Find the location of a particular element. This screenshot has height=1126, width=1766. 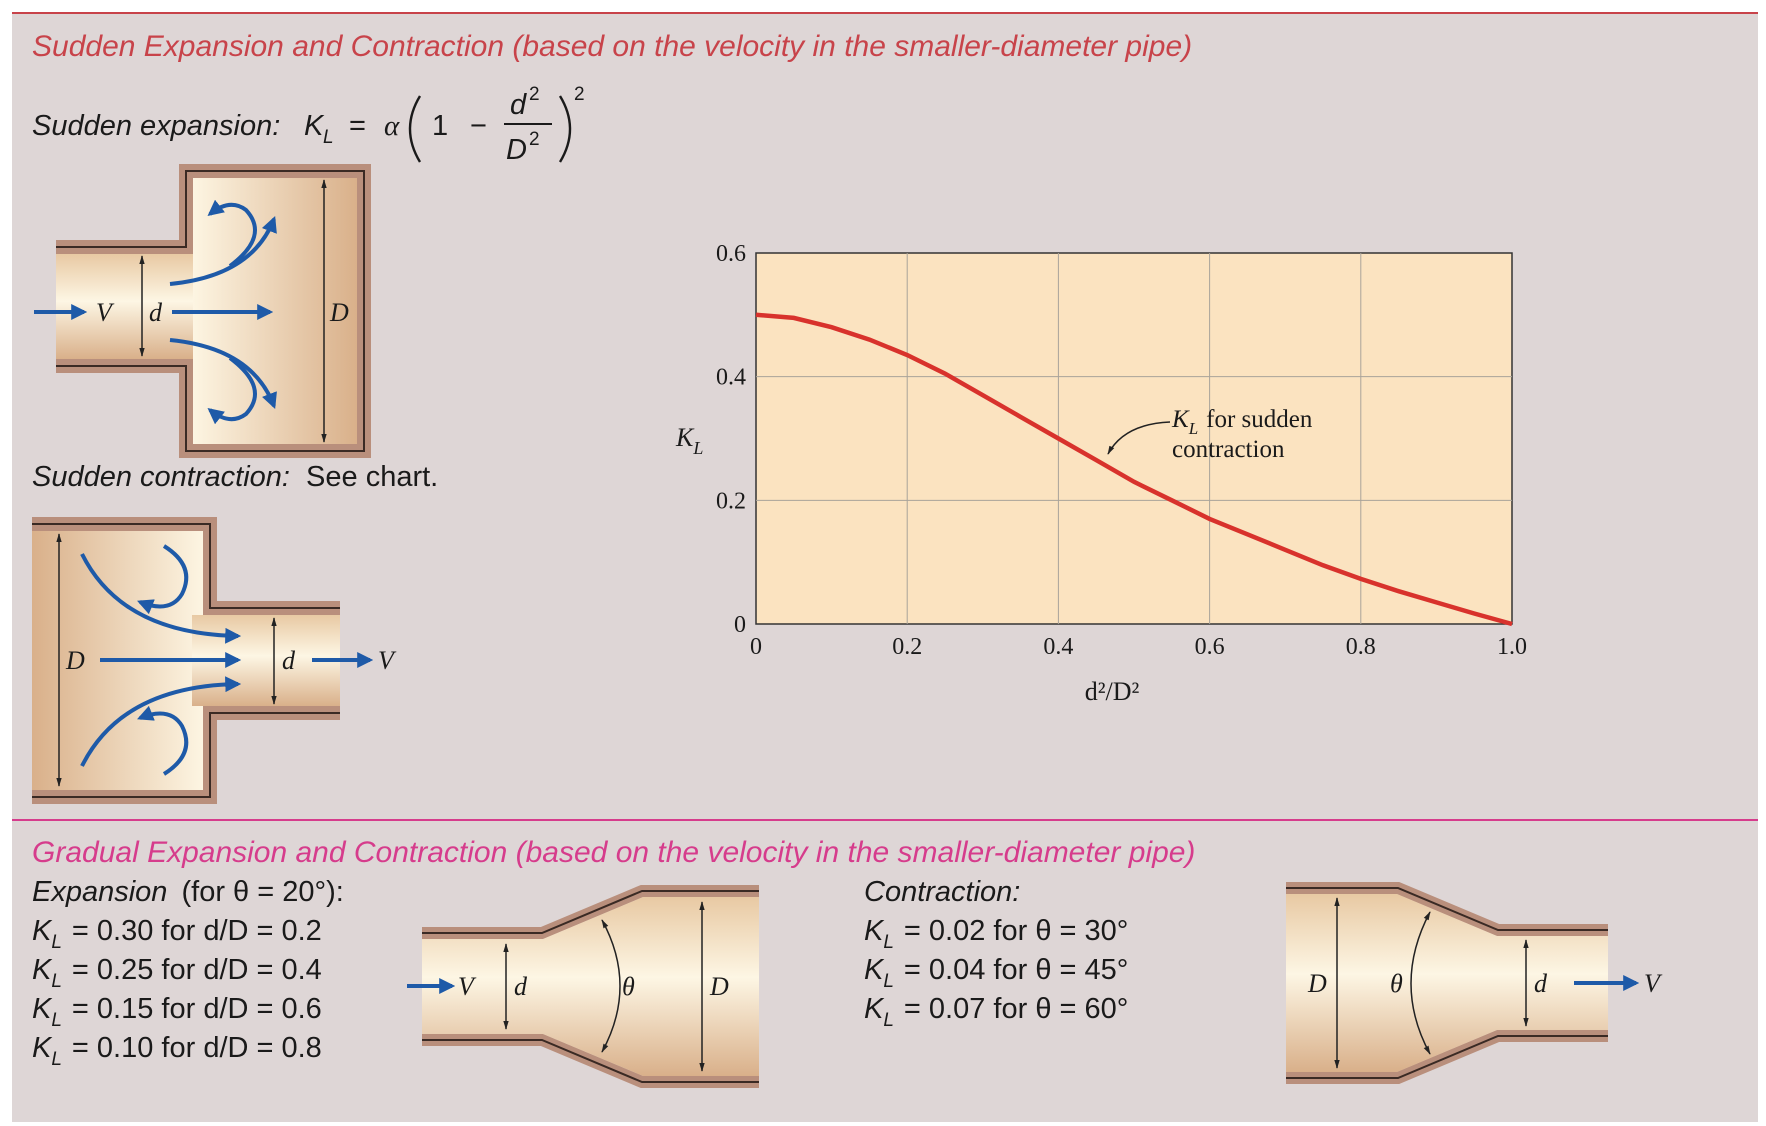

gradual-large-d-label: D is located at coordinates (719, 986).